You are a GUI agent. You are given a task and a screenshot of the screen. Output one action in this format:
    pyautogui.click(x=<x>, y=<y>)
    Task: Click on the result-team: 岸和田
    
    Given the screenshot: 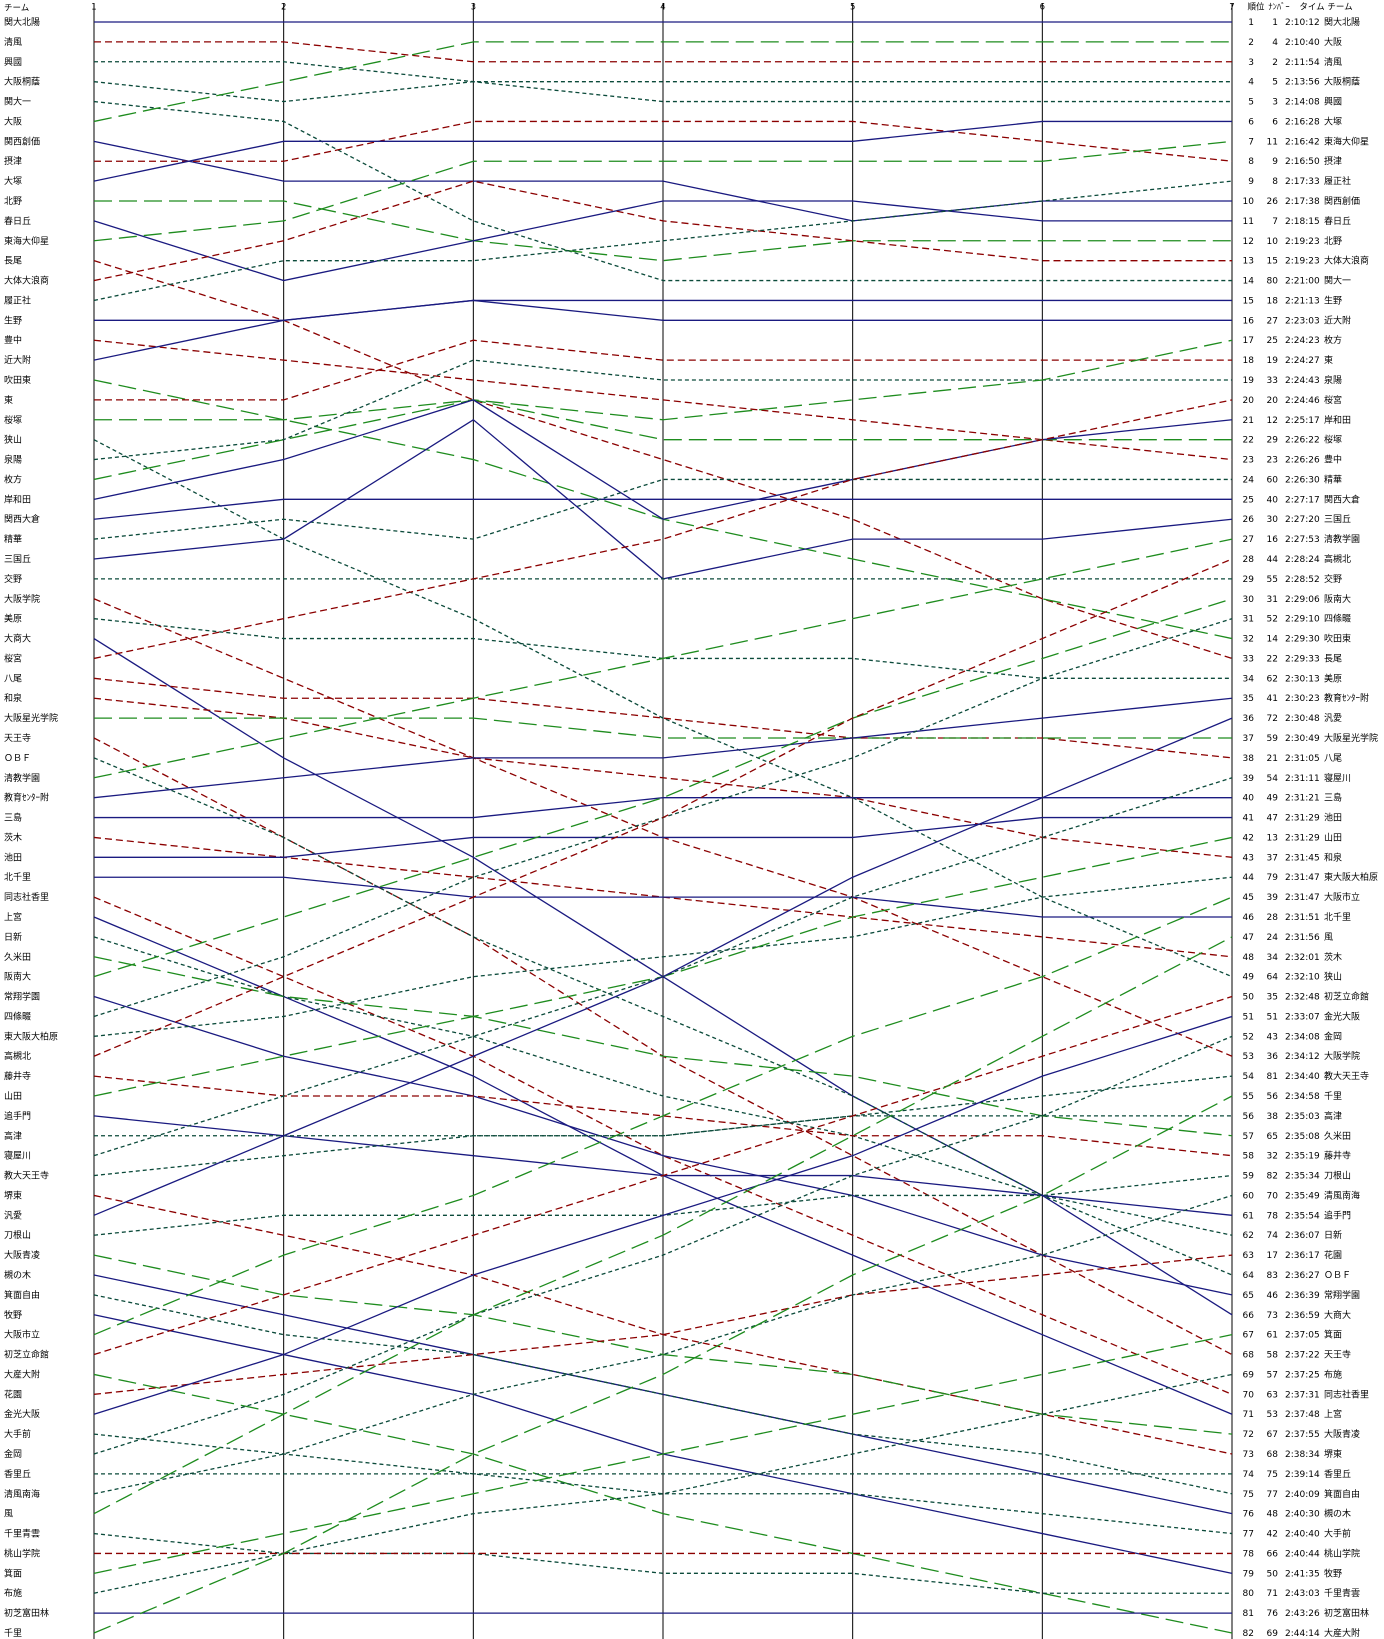 What is the action you would take?
    pyautogui.click(x=1337, y=420)
    